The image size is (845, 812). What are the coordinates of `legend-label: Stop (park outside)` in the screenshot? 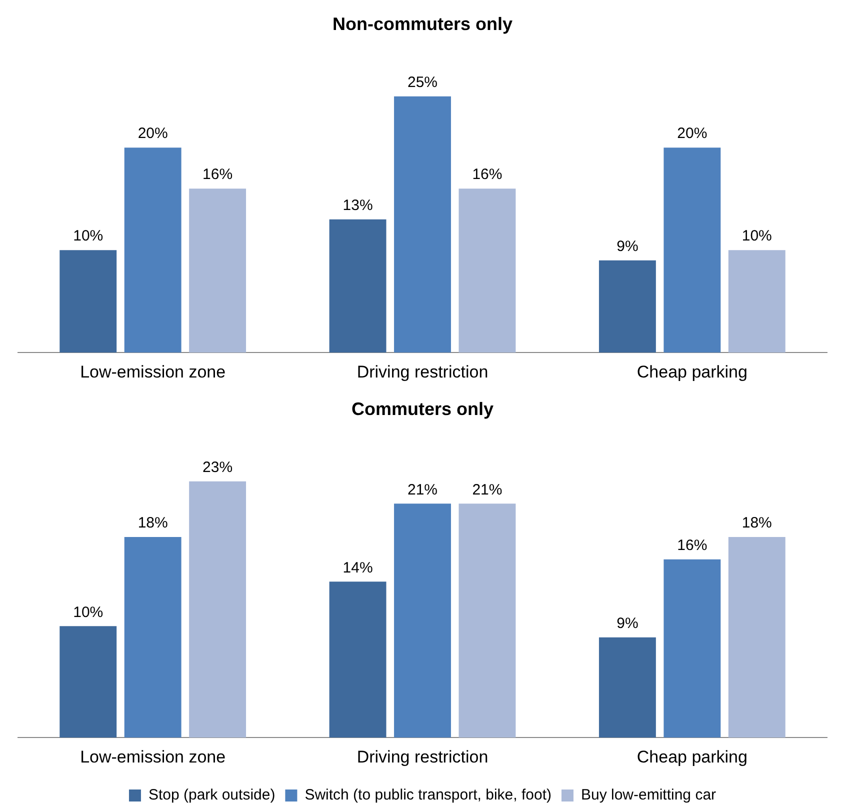 It's located at (212, 795).